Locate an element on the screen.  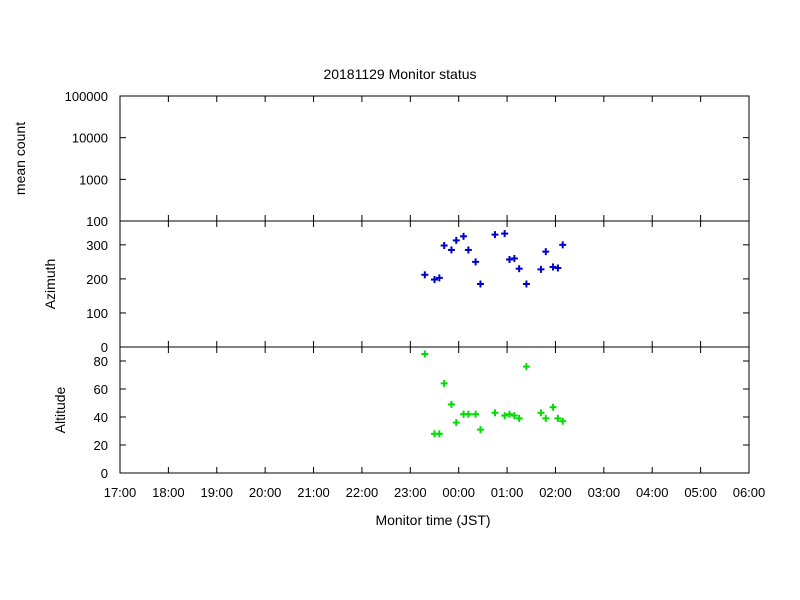
azimuth-y-axis-label: Azimuth is located at coordinates (50, 284).